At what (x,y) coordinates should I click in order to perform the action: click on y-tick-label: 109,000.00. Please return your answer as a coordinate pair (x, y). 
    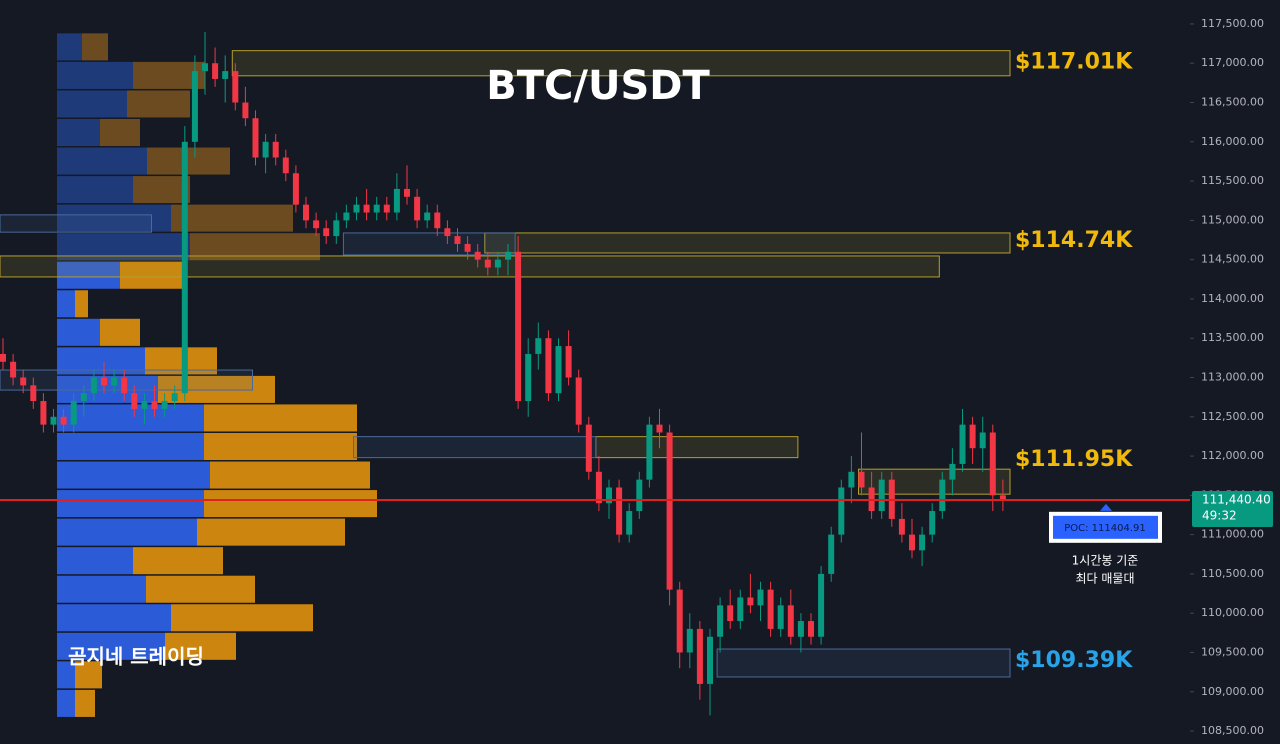
    Looking at the image, I should click on (1232, 691).